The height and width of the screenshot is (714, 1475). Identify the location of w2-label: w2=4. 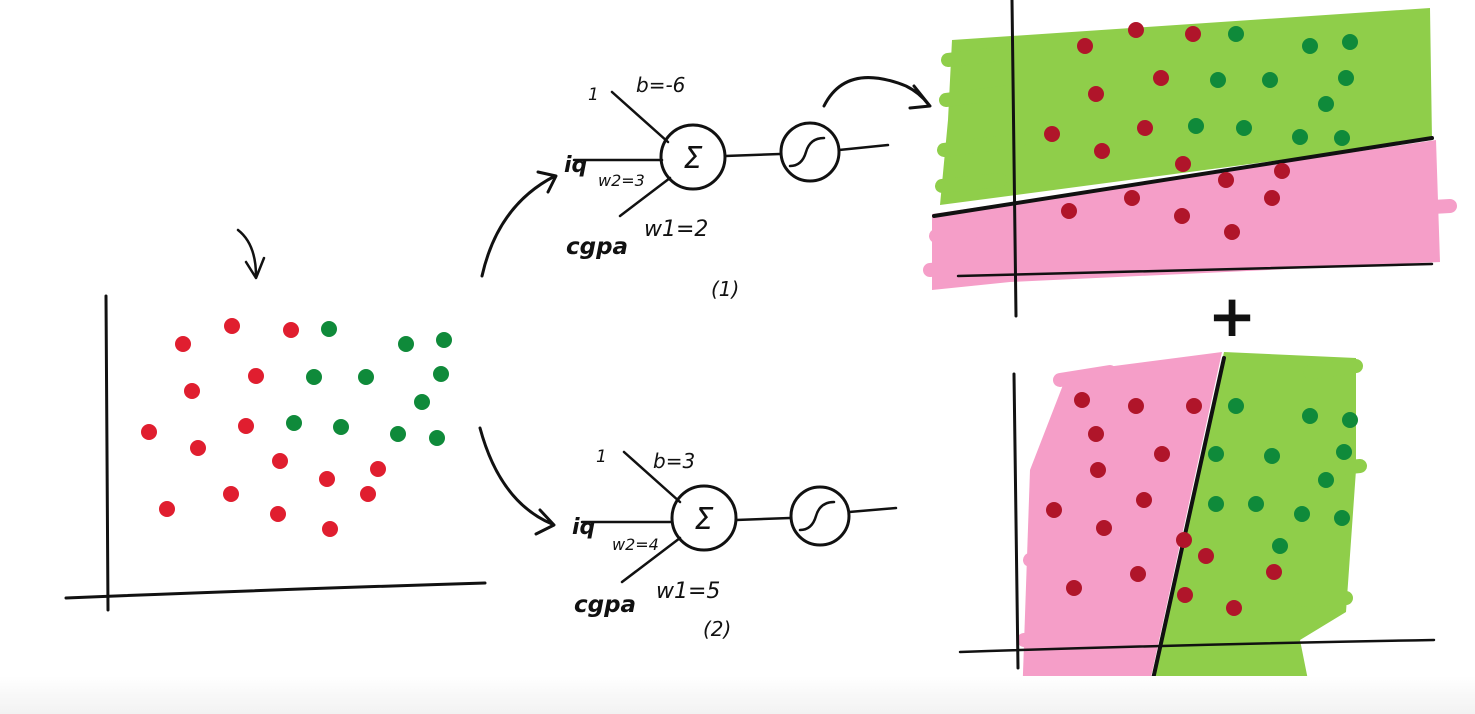
(635, 544).